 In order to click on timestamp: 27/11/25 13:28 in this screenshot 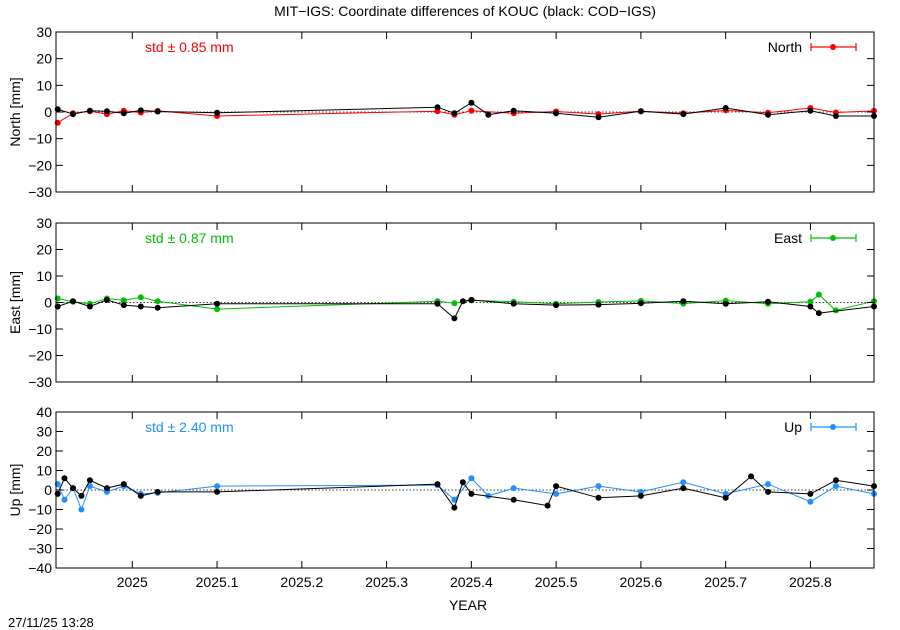, I will do `click(51, 622)`.